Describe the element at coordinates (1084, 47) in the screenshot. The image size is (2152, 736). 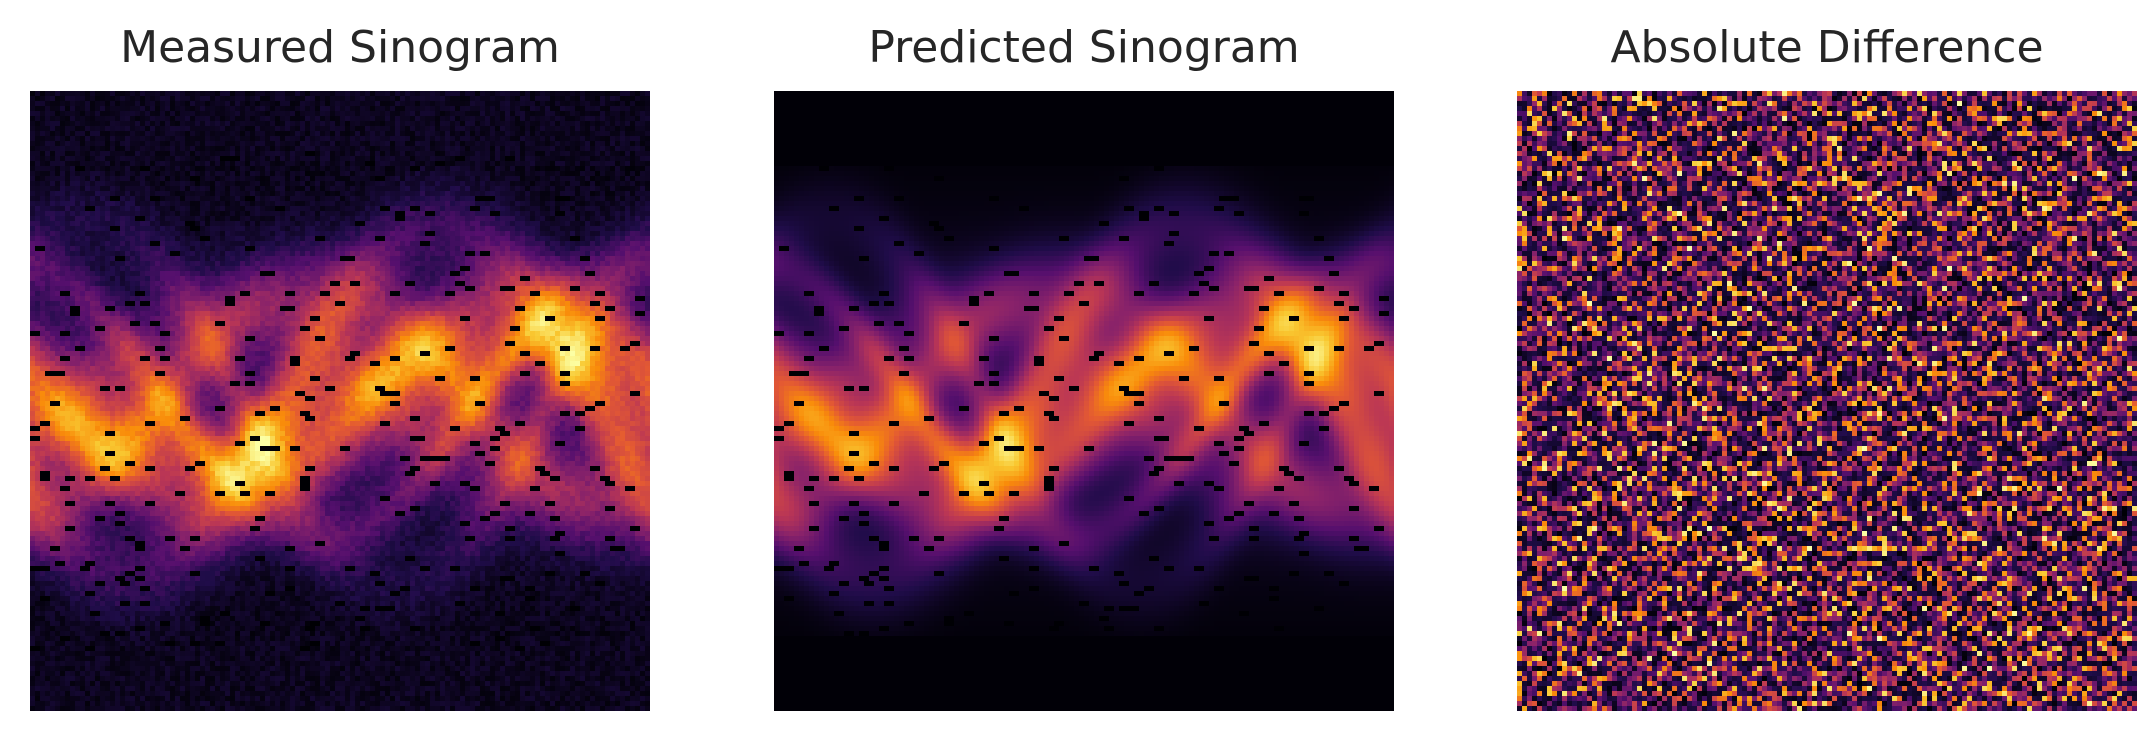
I see `panel-title: Predicted Sinogram` at that location.